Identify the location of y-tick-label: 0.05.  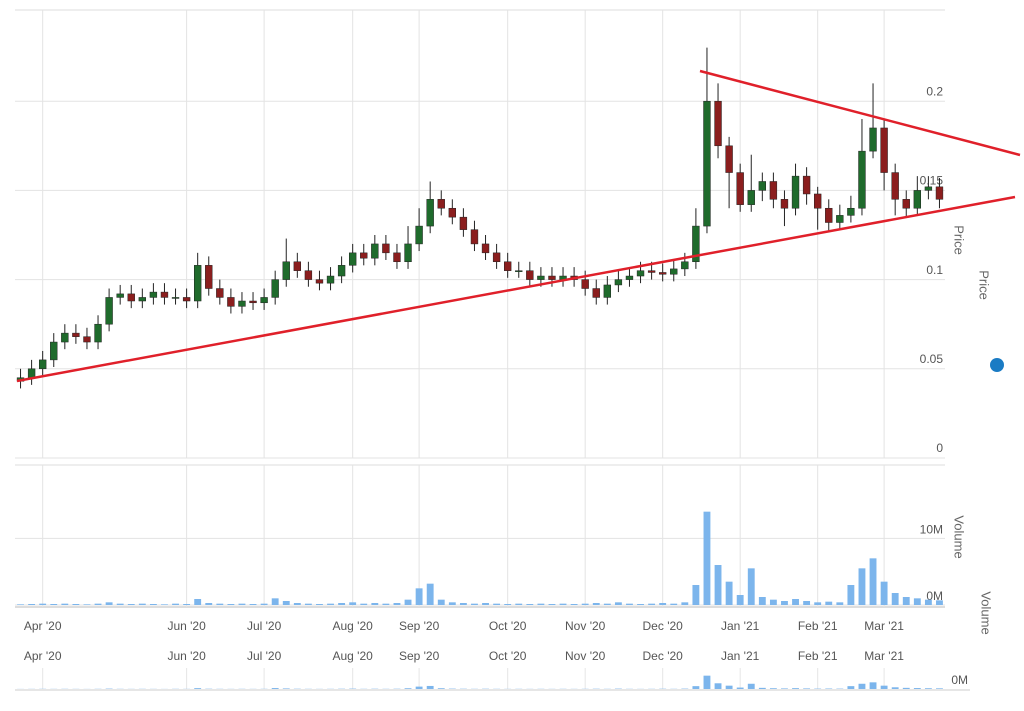
(932, 359).